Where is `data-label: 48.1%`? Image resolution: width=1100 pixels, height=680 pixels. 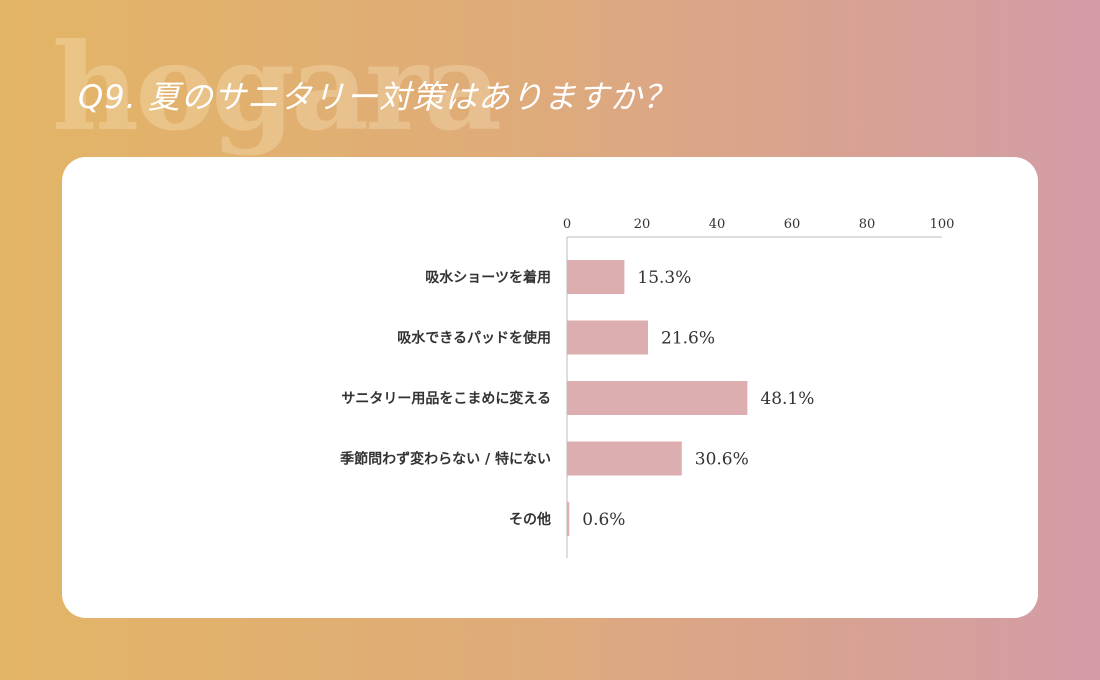 data-label: 48.1% is located at coordinates (787, 399).